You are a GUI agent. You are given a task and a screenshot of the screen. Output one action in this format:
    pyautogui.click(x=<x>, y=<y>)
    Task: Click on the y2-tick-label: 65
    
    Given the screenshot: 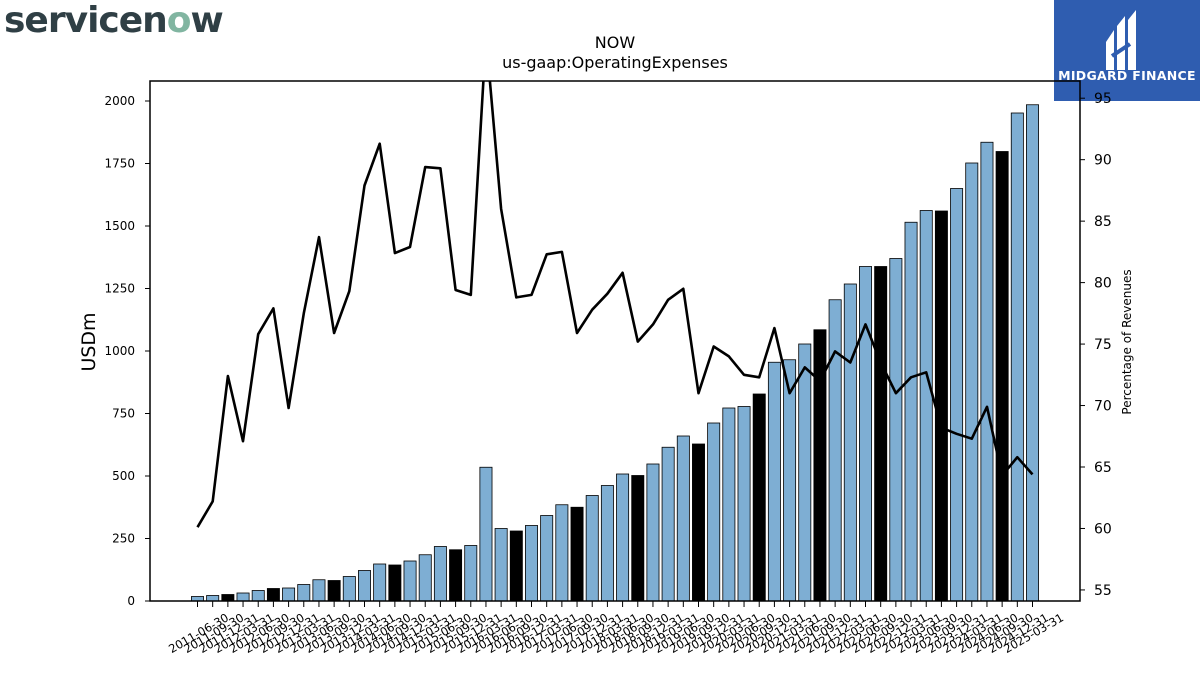 What is the action you would take?
    pyautogui.click(x=1103, y=468)
    